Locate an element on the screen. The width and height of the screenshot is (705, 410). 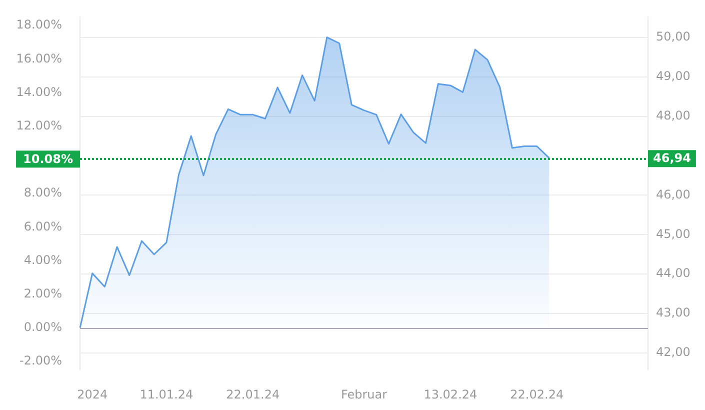
y2-tick-label: 50,00 is located at coordinates (673, 36).